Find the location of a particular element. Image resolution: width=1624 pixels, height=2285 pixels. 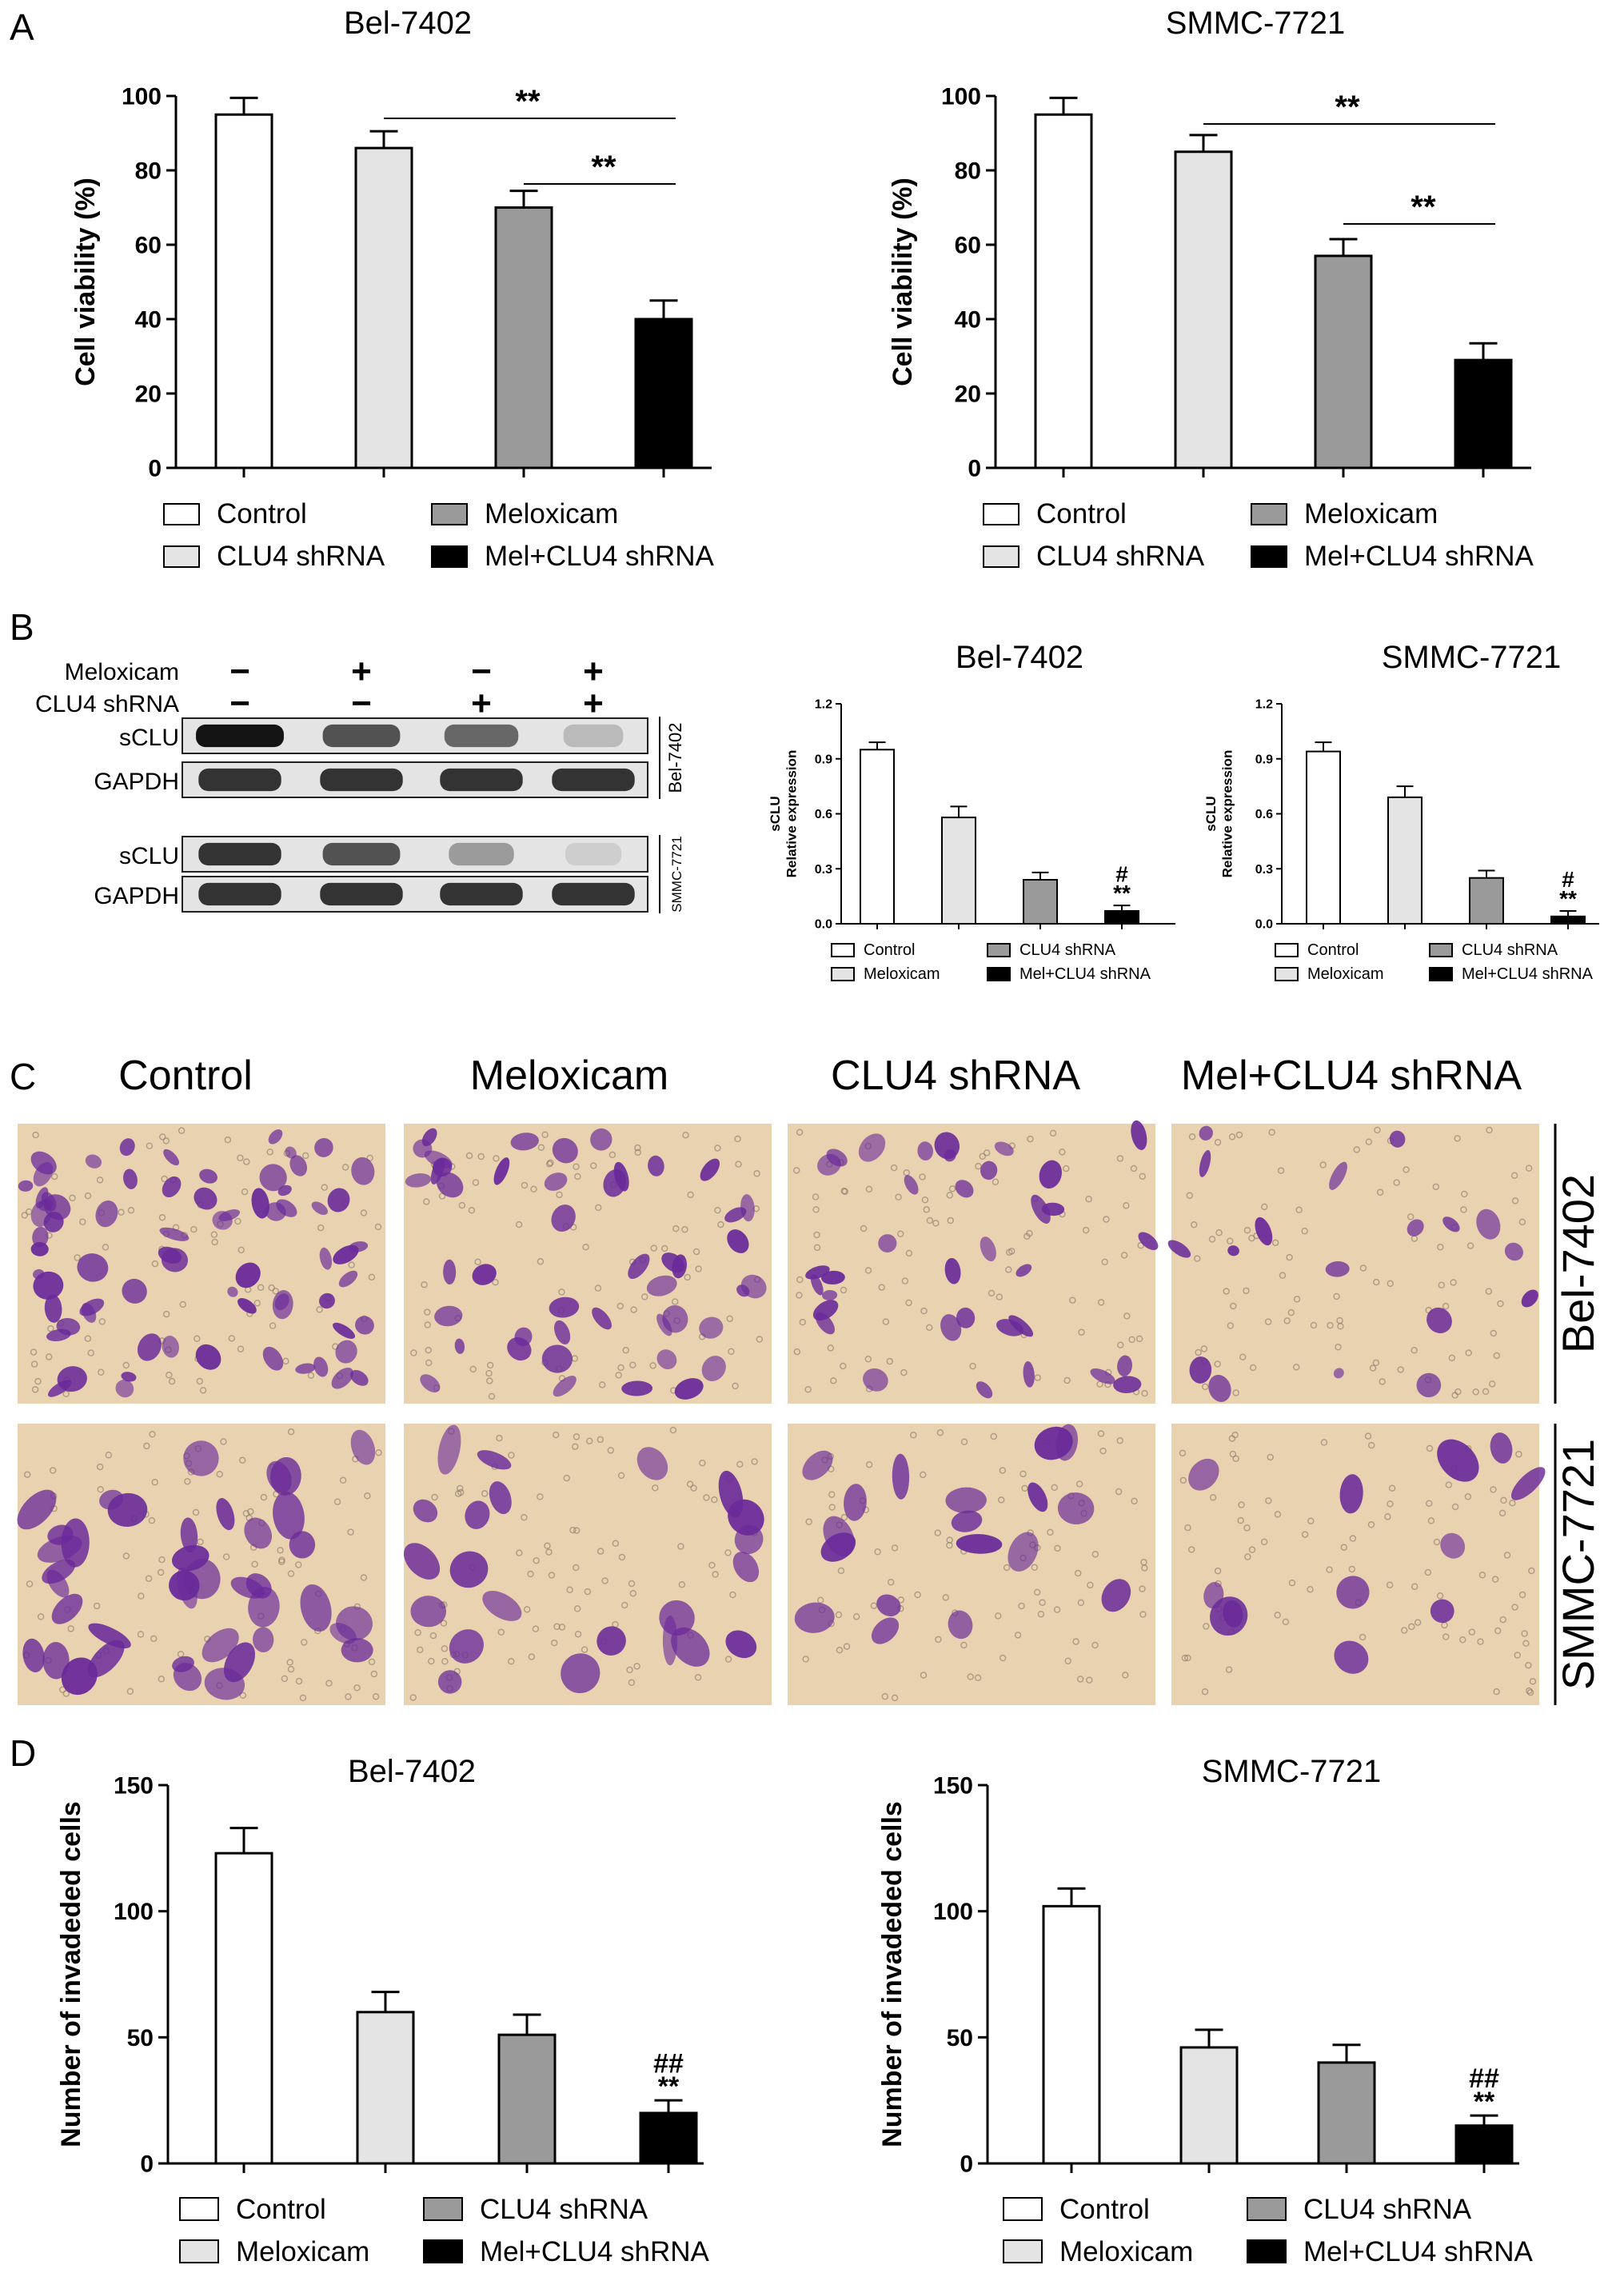

y-tick-label: 1.2 is located at coordinates (824, 705).